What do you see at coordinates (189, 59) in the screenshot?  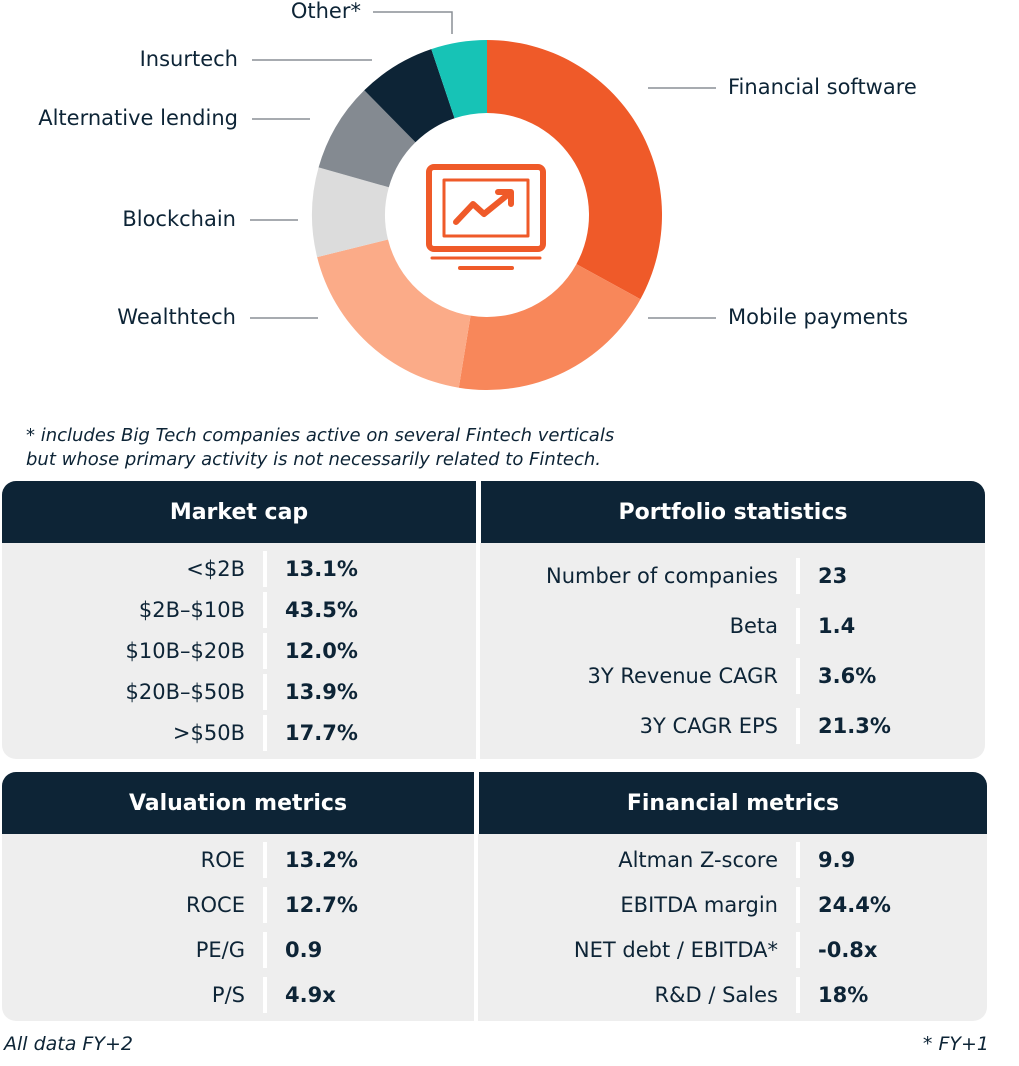 I see `donut-label: Insurtech` at bounding box center [189, 59].